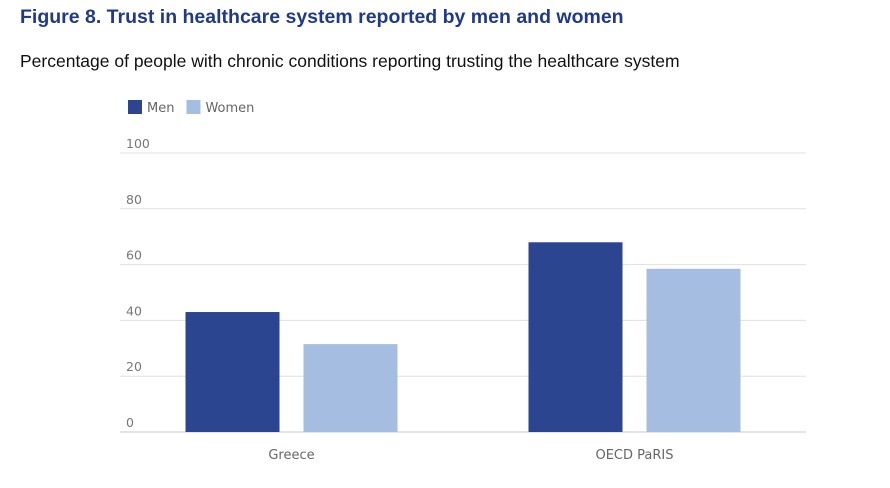  What do you see at coordinates (693, 350) in the screenshot?
I see `bar-women-oecd-paris` at bounding box center [693, 350].